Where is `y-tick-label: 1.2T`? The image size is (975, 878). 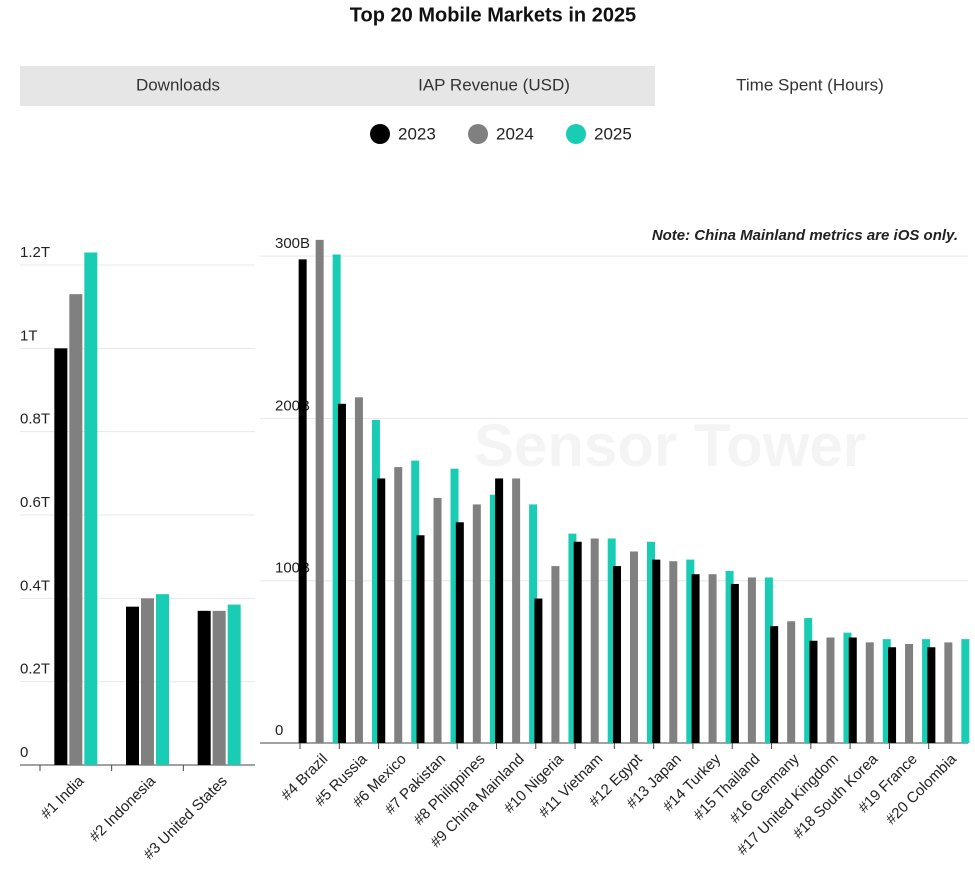 y-tick-label: 1.2T is located at coordinates (35, 252).